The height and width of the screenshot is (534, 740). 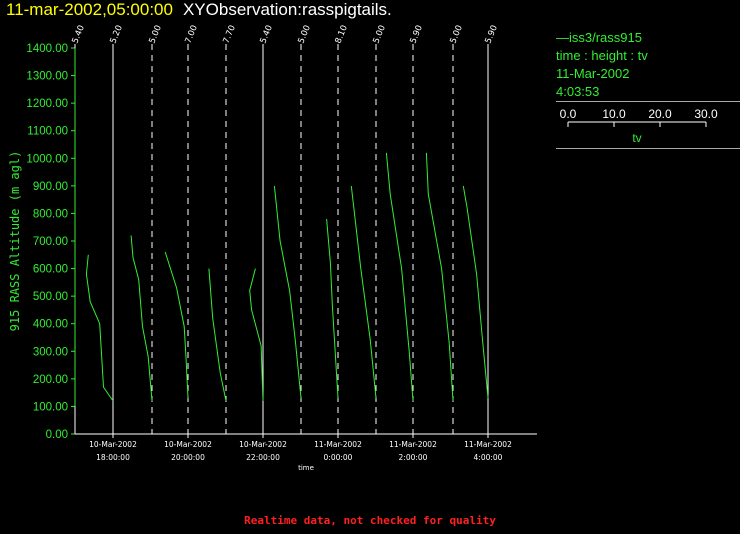 What do you see at coordinates (50, 214) in the screenshot?
I see `y-tick-label: 800.00` at bounding box center [50, 214].